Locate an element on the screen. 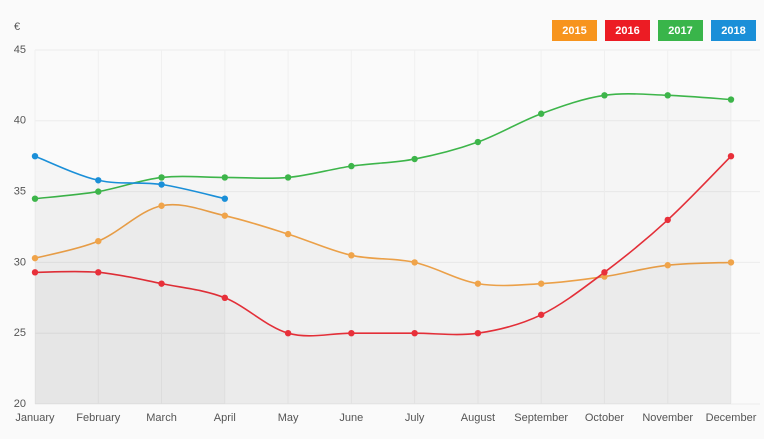  x-tick-label: June is located at coordinates (351, 418).